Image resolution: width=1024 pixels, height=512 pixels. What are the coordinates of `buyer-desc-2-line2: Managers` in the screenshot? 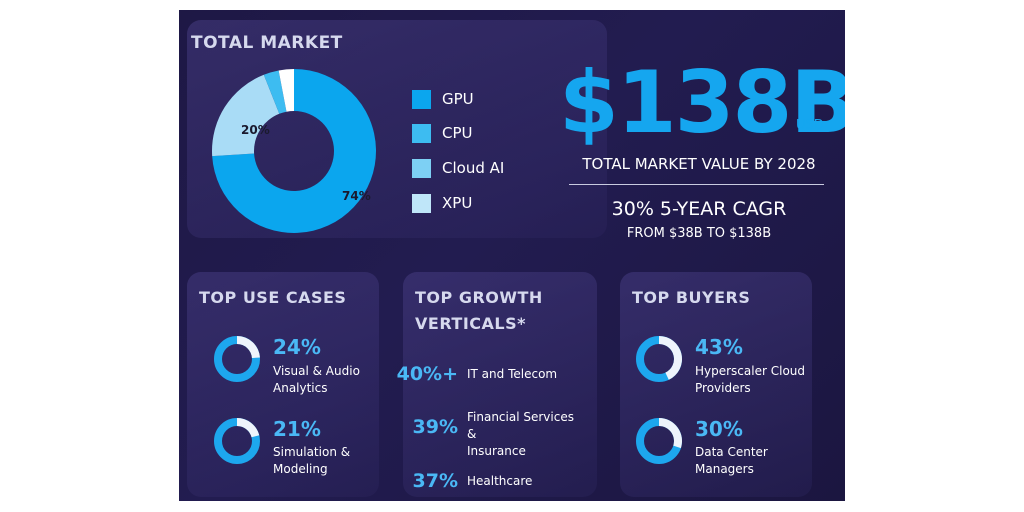 It's located at (724, 469).